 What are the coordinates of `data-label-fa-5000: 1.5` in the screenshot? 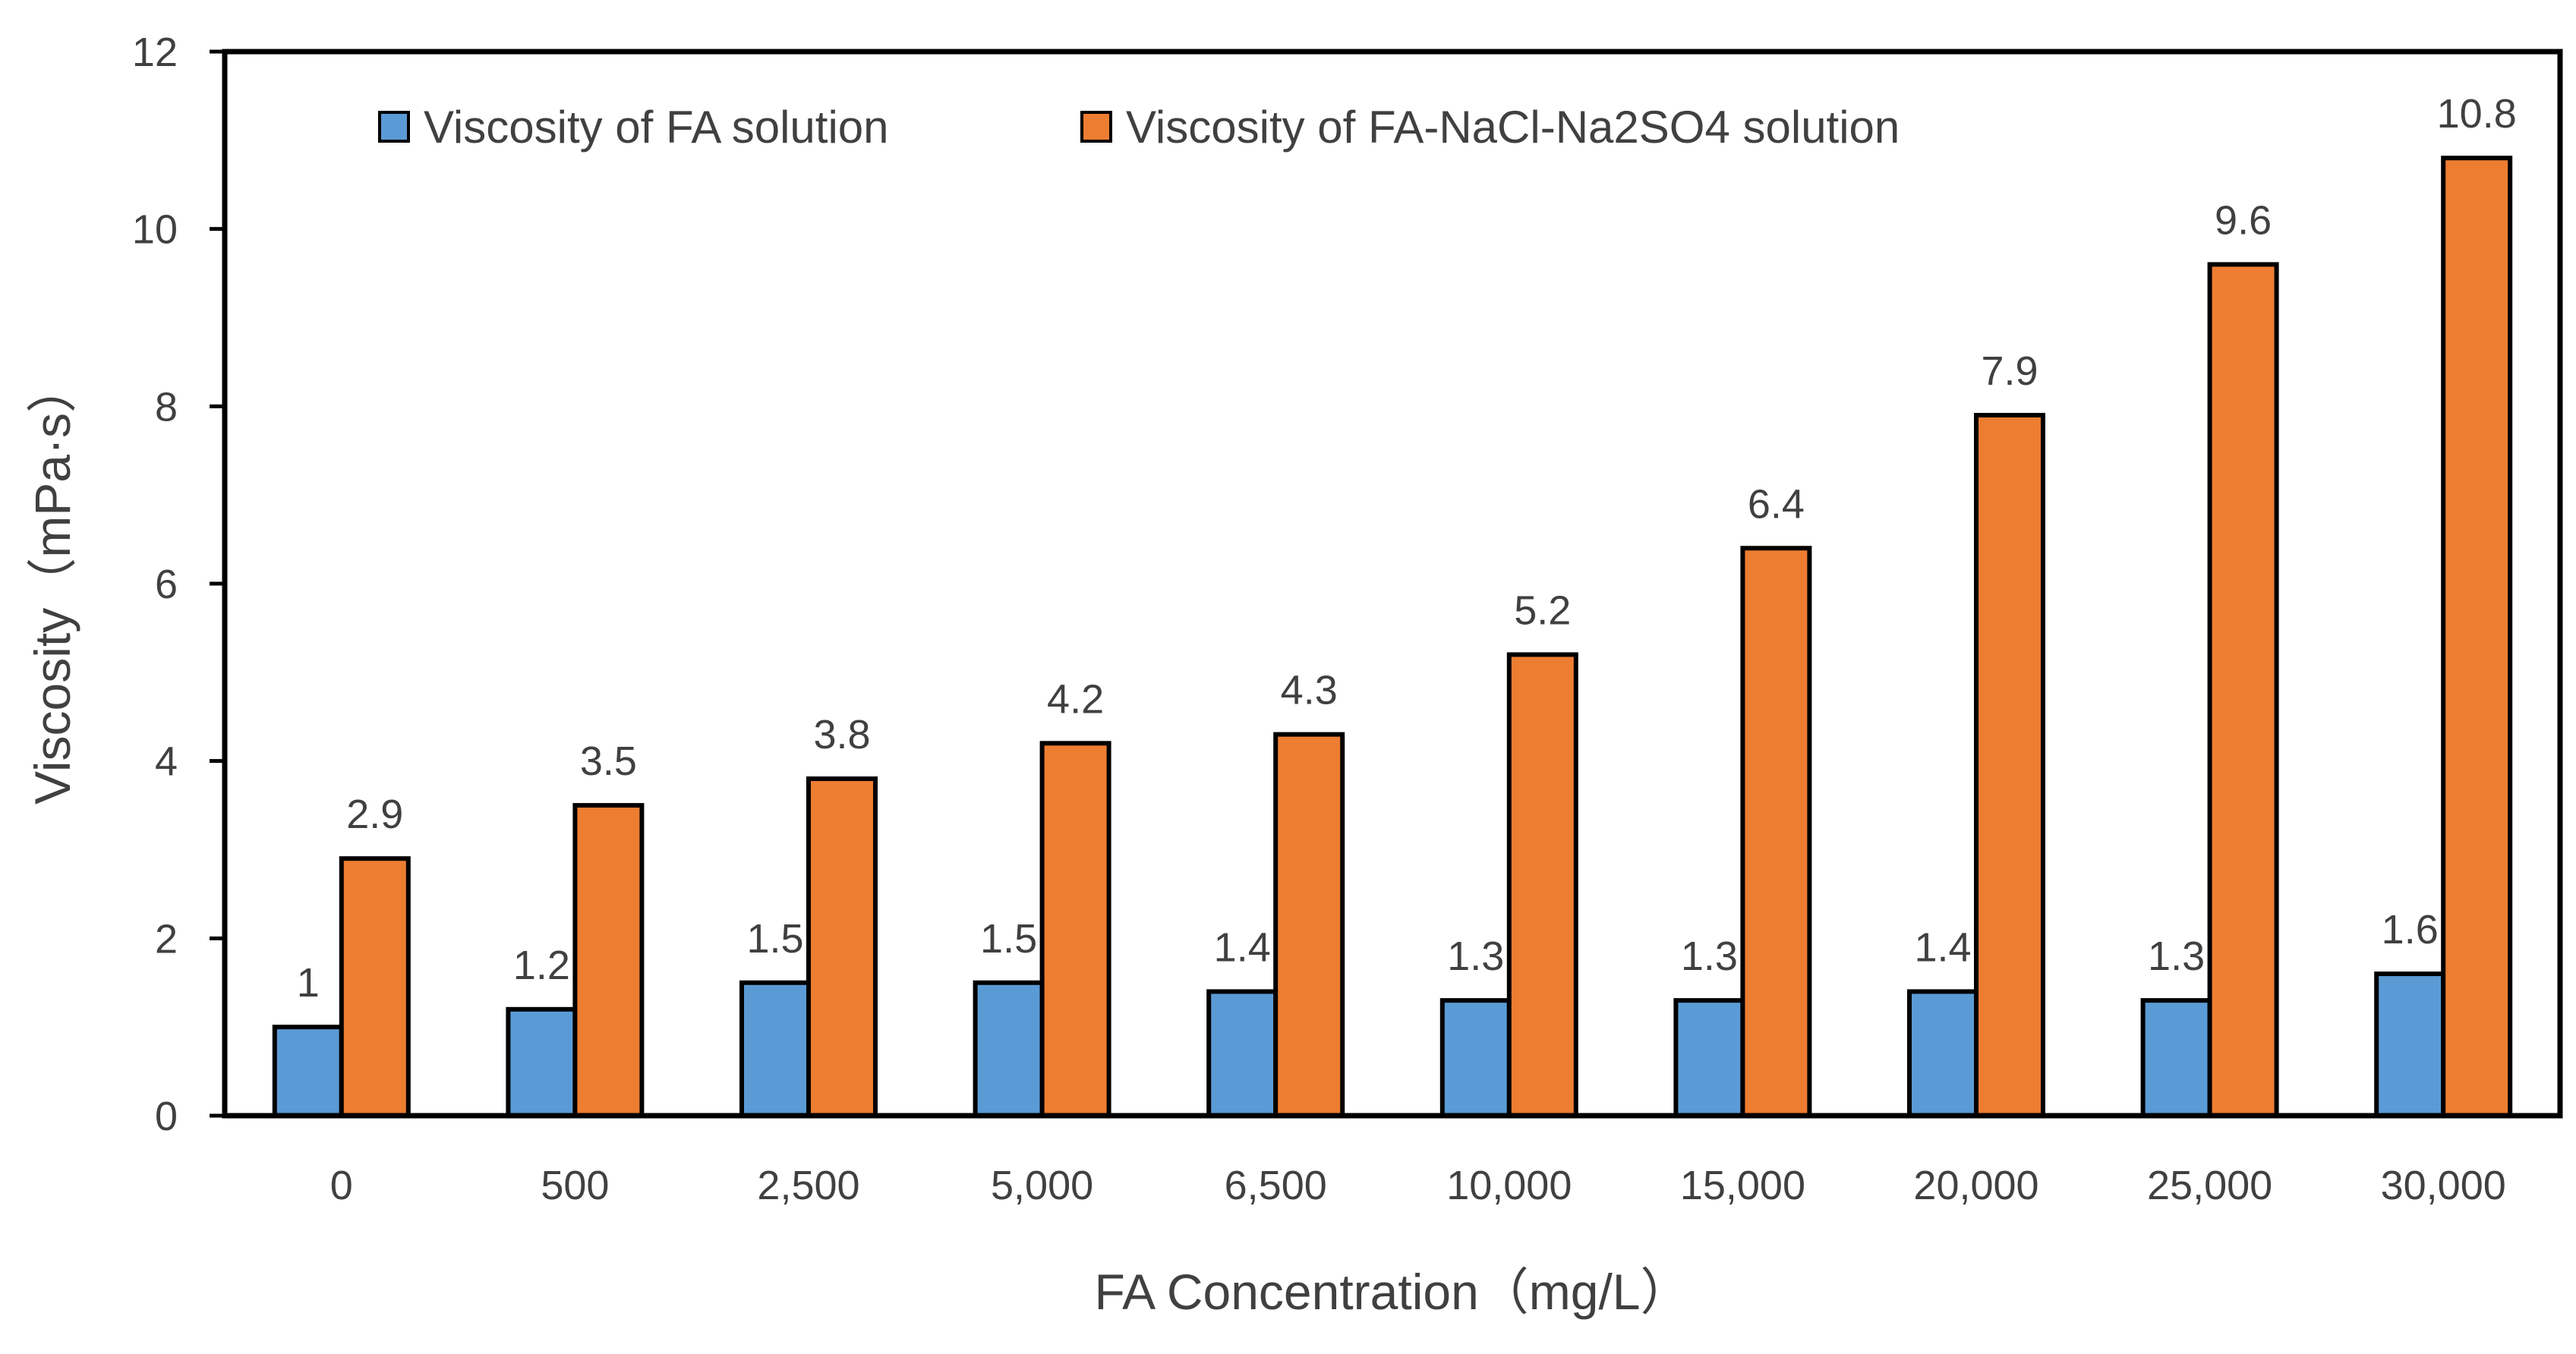 It's located at (1008, 939).